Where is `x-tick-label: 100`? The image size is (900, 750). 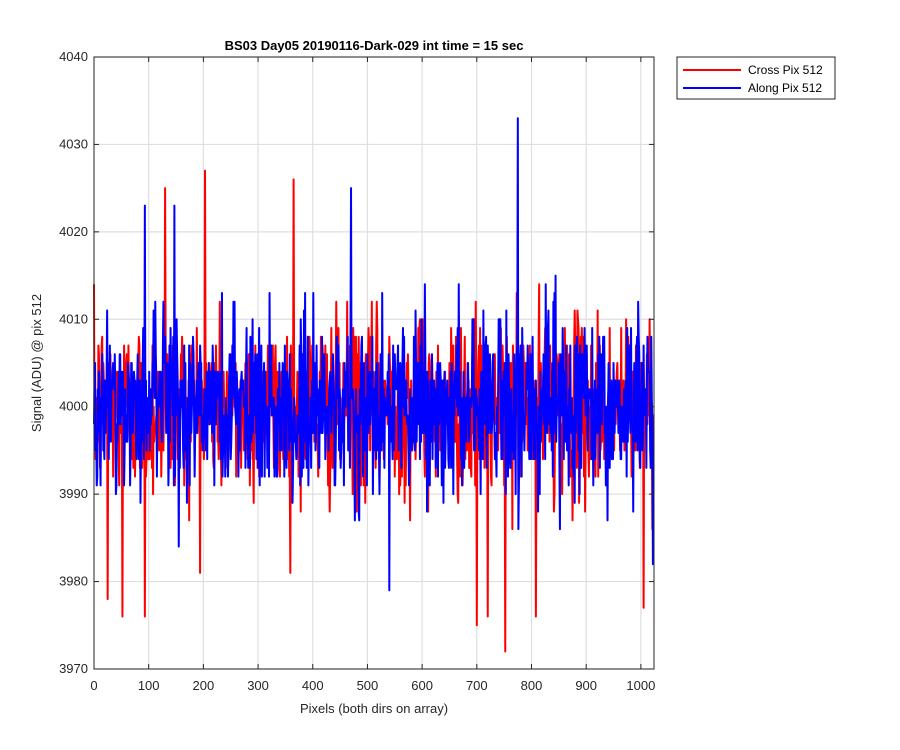
x-tick-label: 100 is located at coordinates (149, 685).